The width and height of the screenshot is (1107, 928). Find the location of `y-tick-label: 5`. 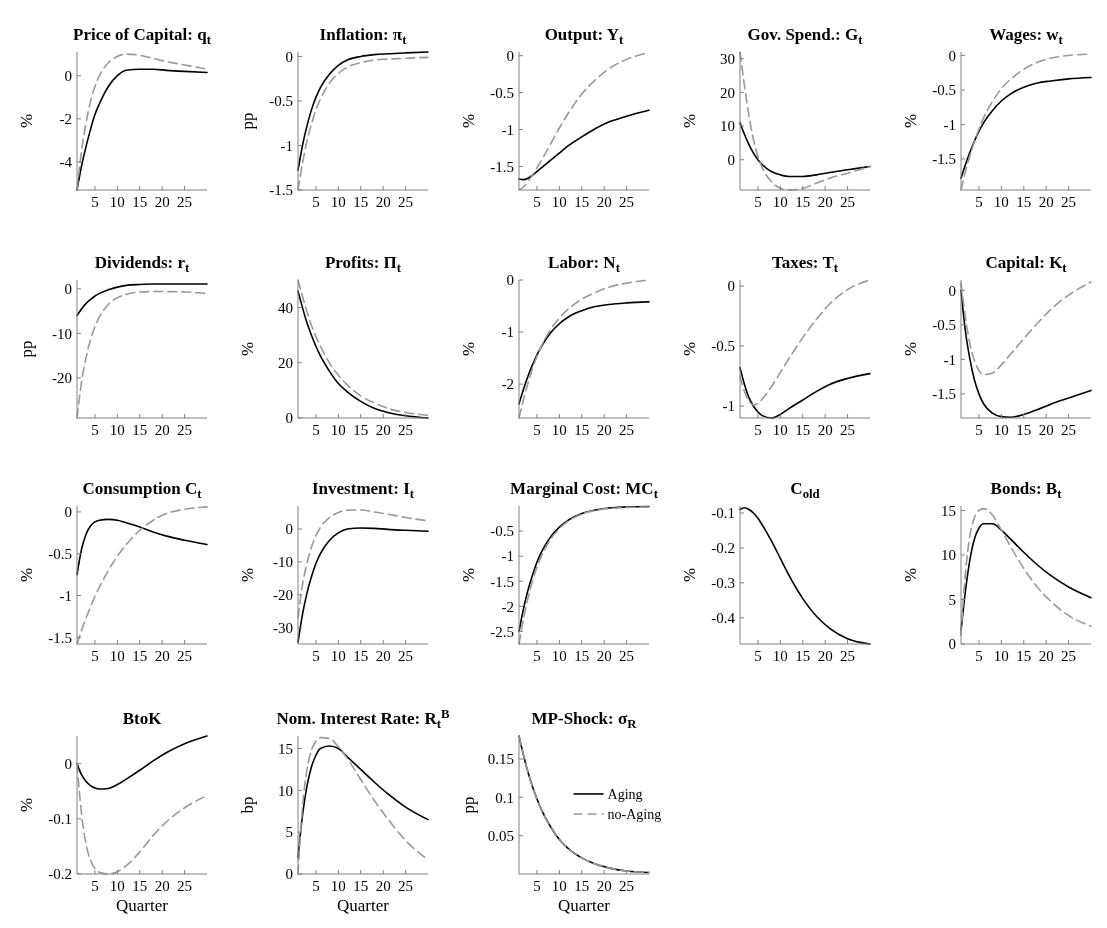

y-tick-label: 5 is located at coordinates (289, 832).